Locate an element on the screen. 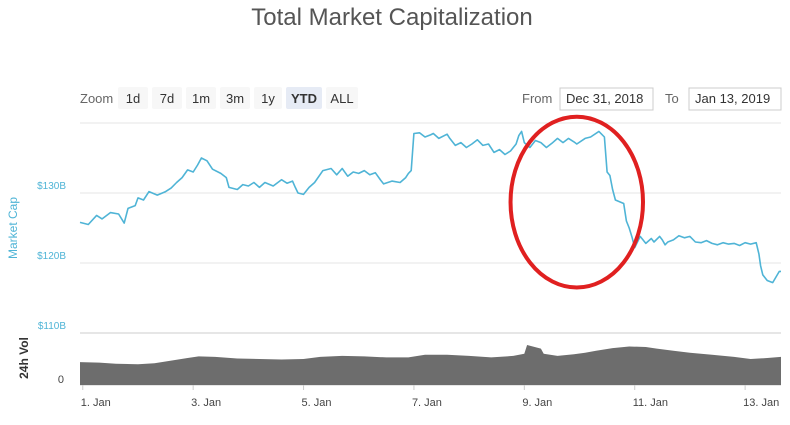 The image size is (790, 425). zoom-button-3m: 3m is located at coordinates (235, 98).